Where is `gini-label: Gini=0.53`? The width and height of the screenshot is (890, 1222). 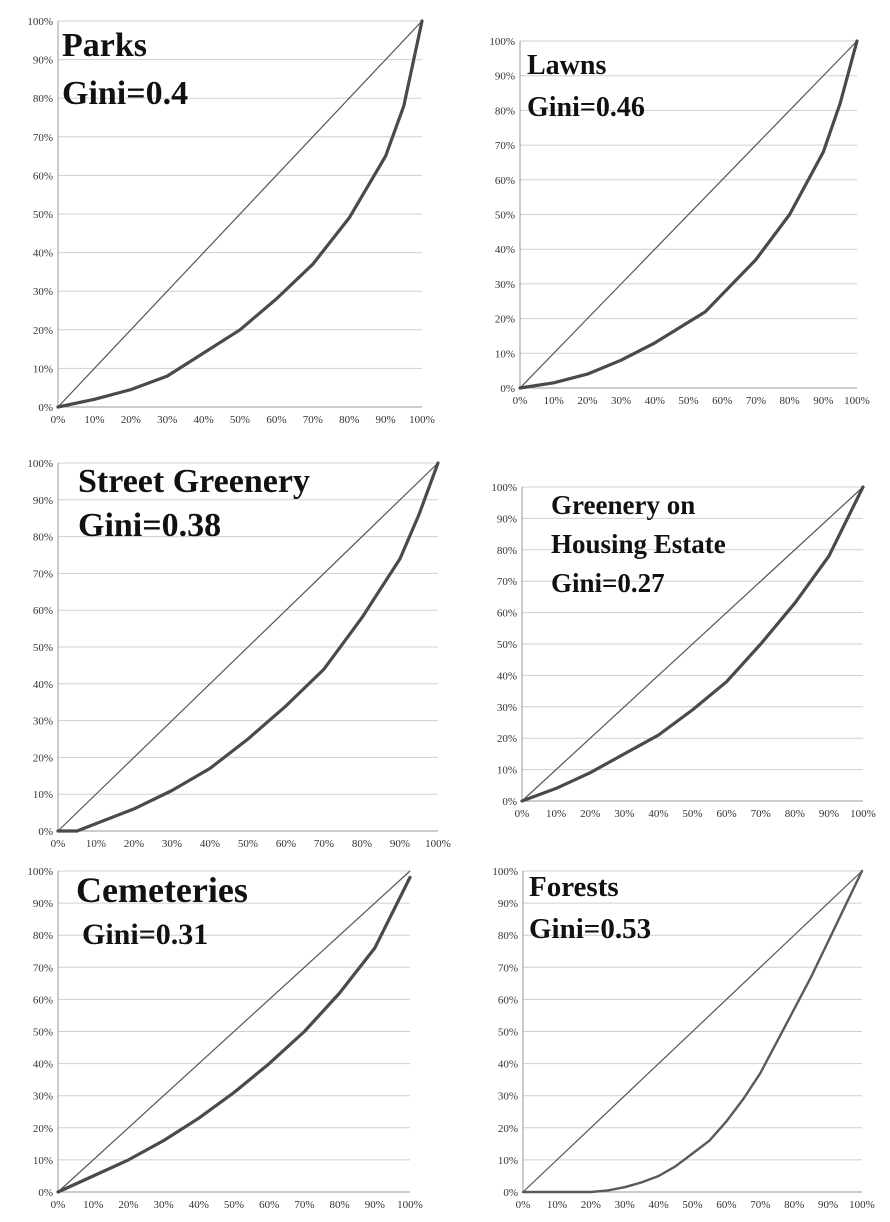
gini-label: Gini=0.53 is located at coordinates (590, 929).